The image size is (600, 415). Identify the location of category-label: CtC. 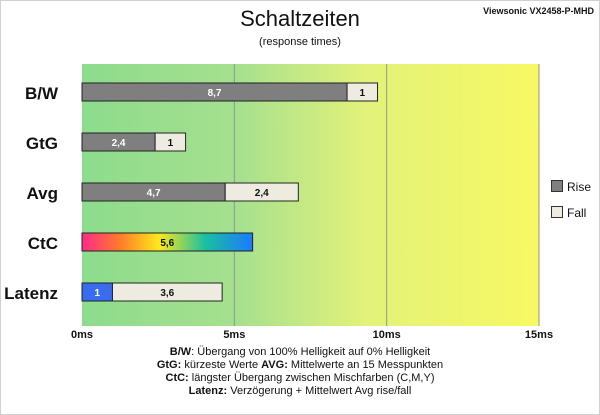
(43, 243).